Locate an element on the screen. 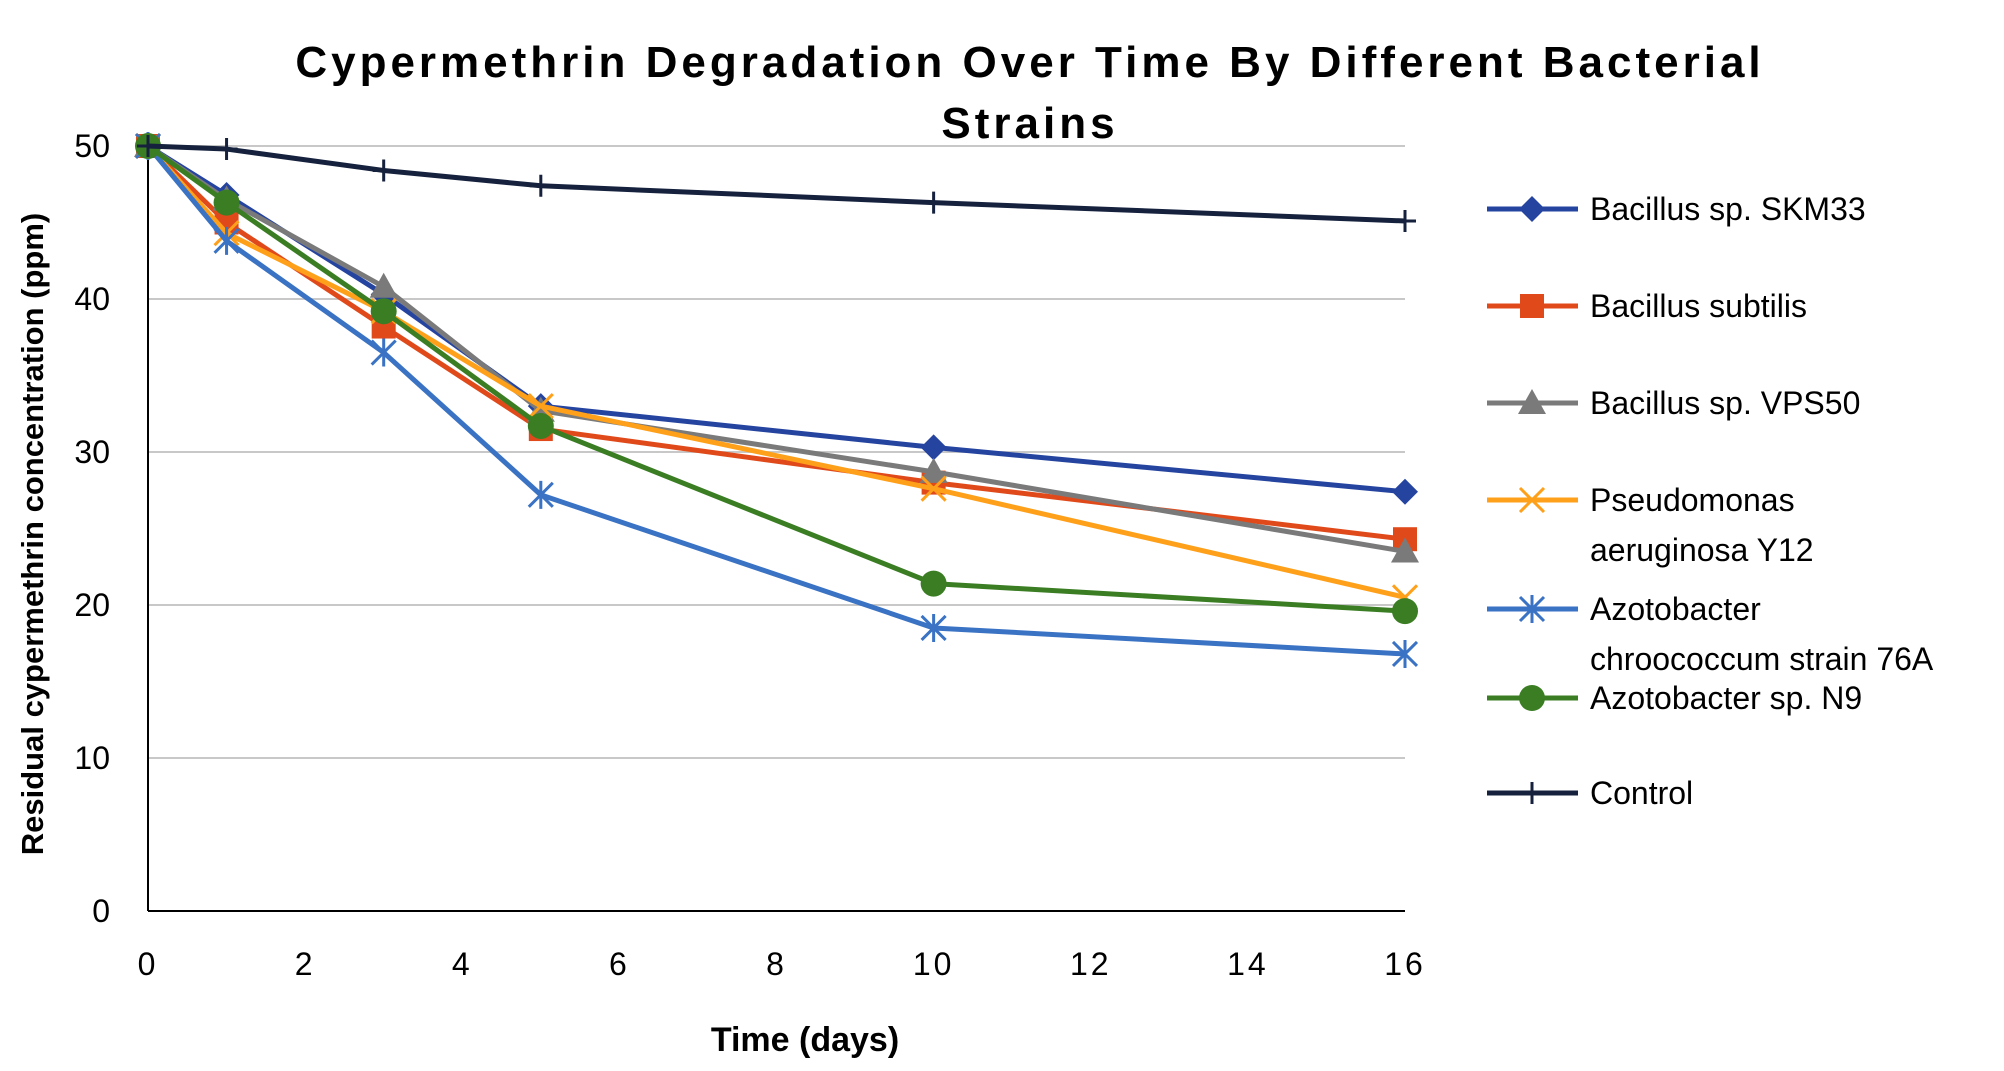 This screenshot has width=2004, height=1071. y-tick-label-20: 20 is located at coordinates (92, 605).